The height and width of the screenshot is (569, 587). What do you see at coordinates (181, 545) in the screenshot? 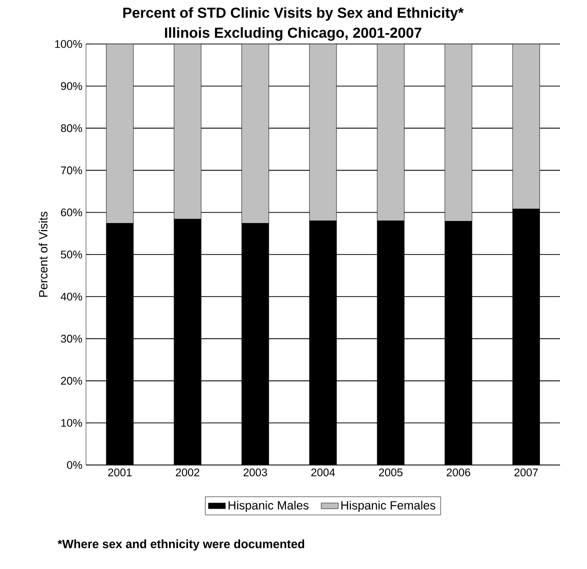
I see `text: *Where sex and ethnicity were documented` at bounding box center [181, 545].